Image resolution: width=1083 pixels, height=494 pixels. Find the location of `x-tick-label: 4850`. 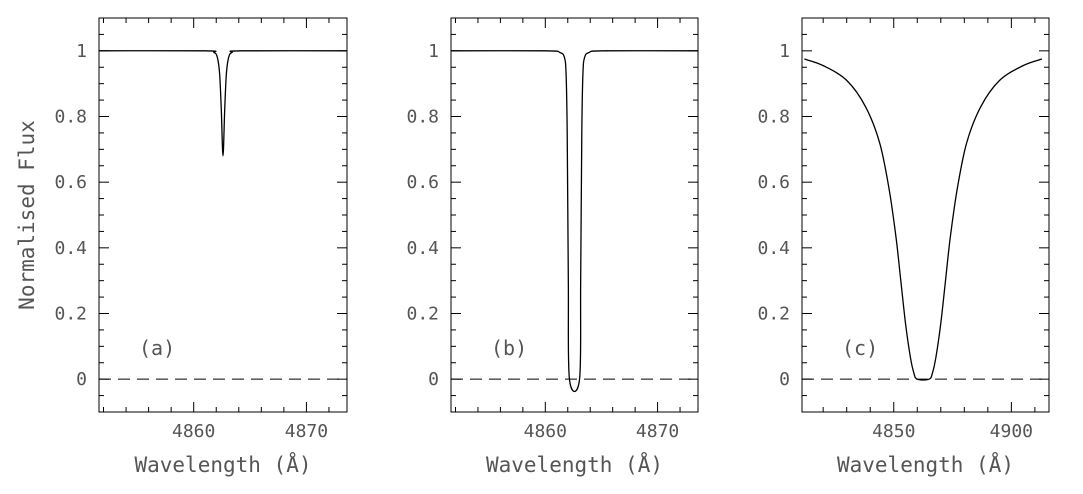

x-tick-label: 4850 is located at coordinates (893, 431).